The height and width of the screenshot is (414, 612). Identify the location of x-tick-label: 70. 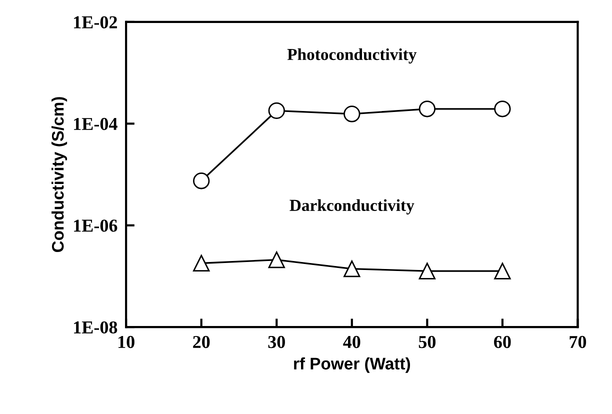
(578, 342).